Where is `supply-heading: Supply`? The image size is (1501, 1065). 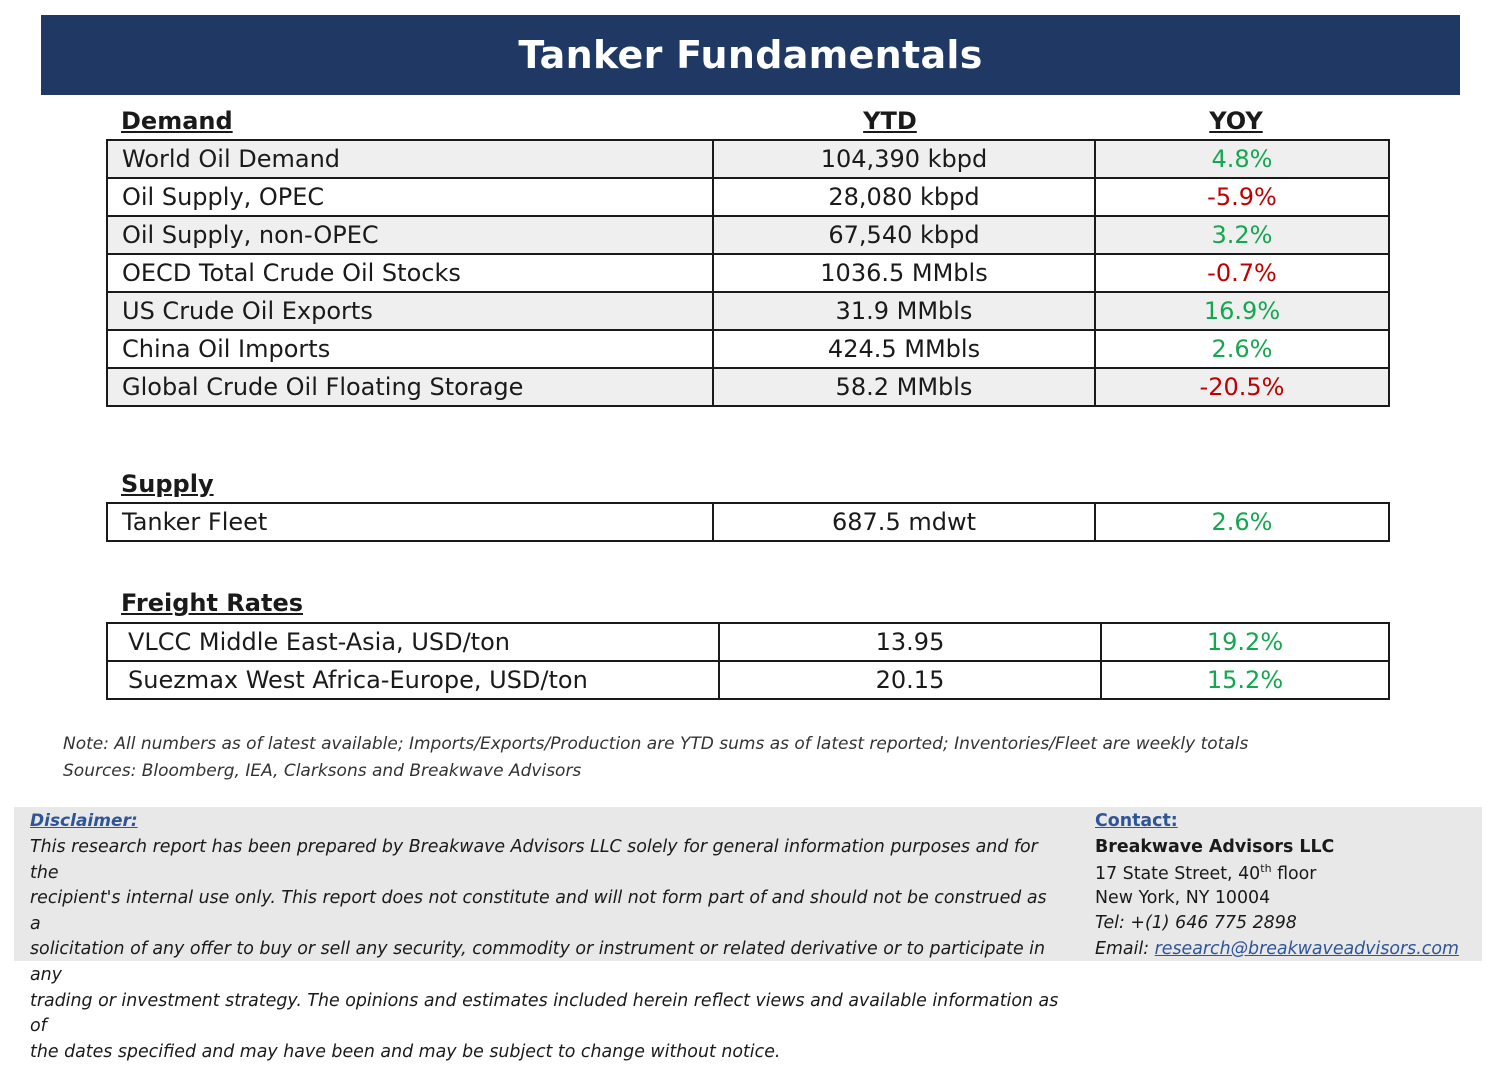 supply-heading: Supply is located at coordinates (167, 484).